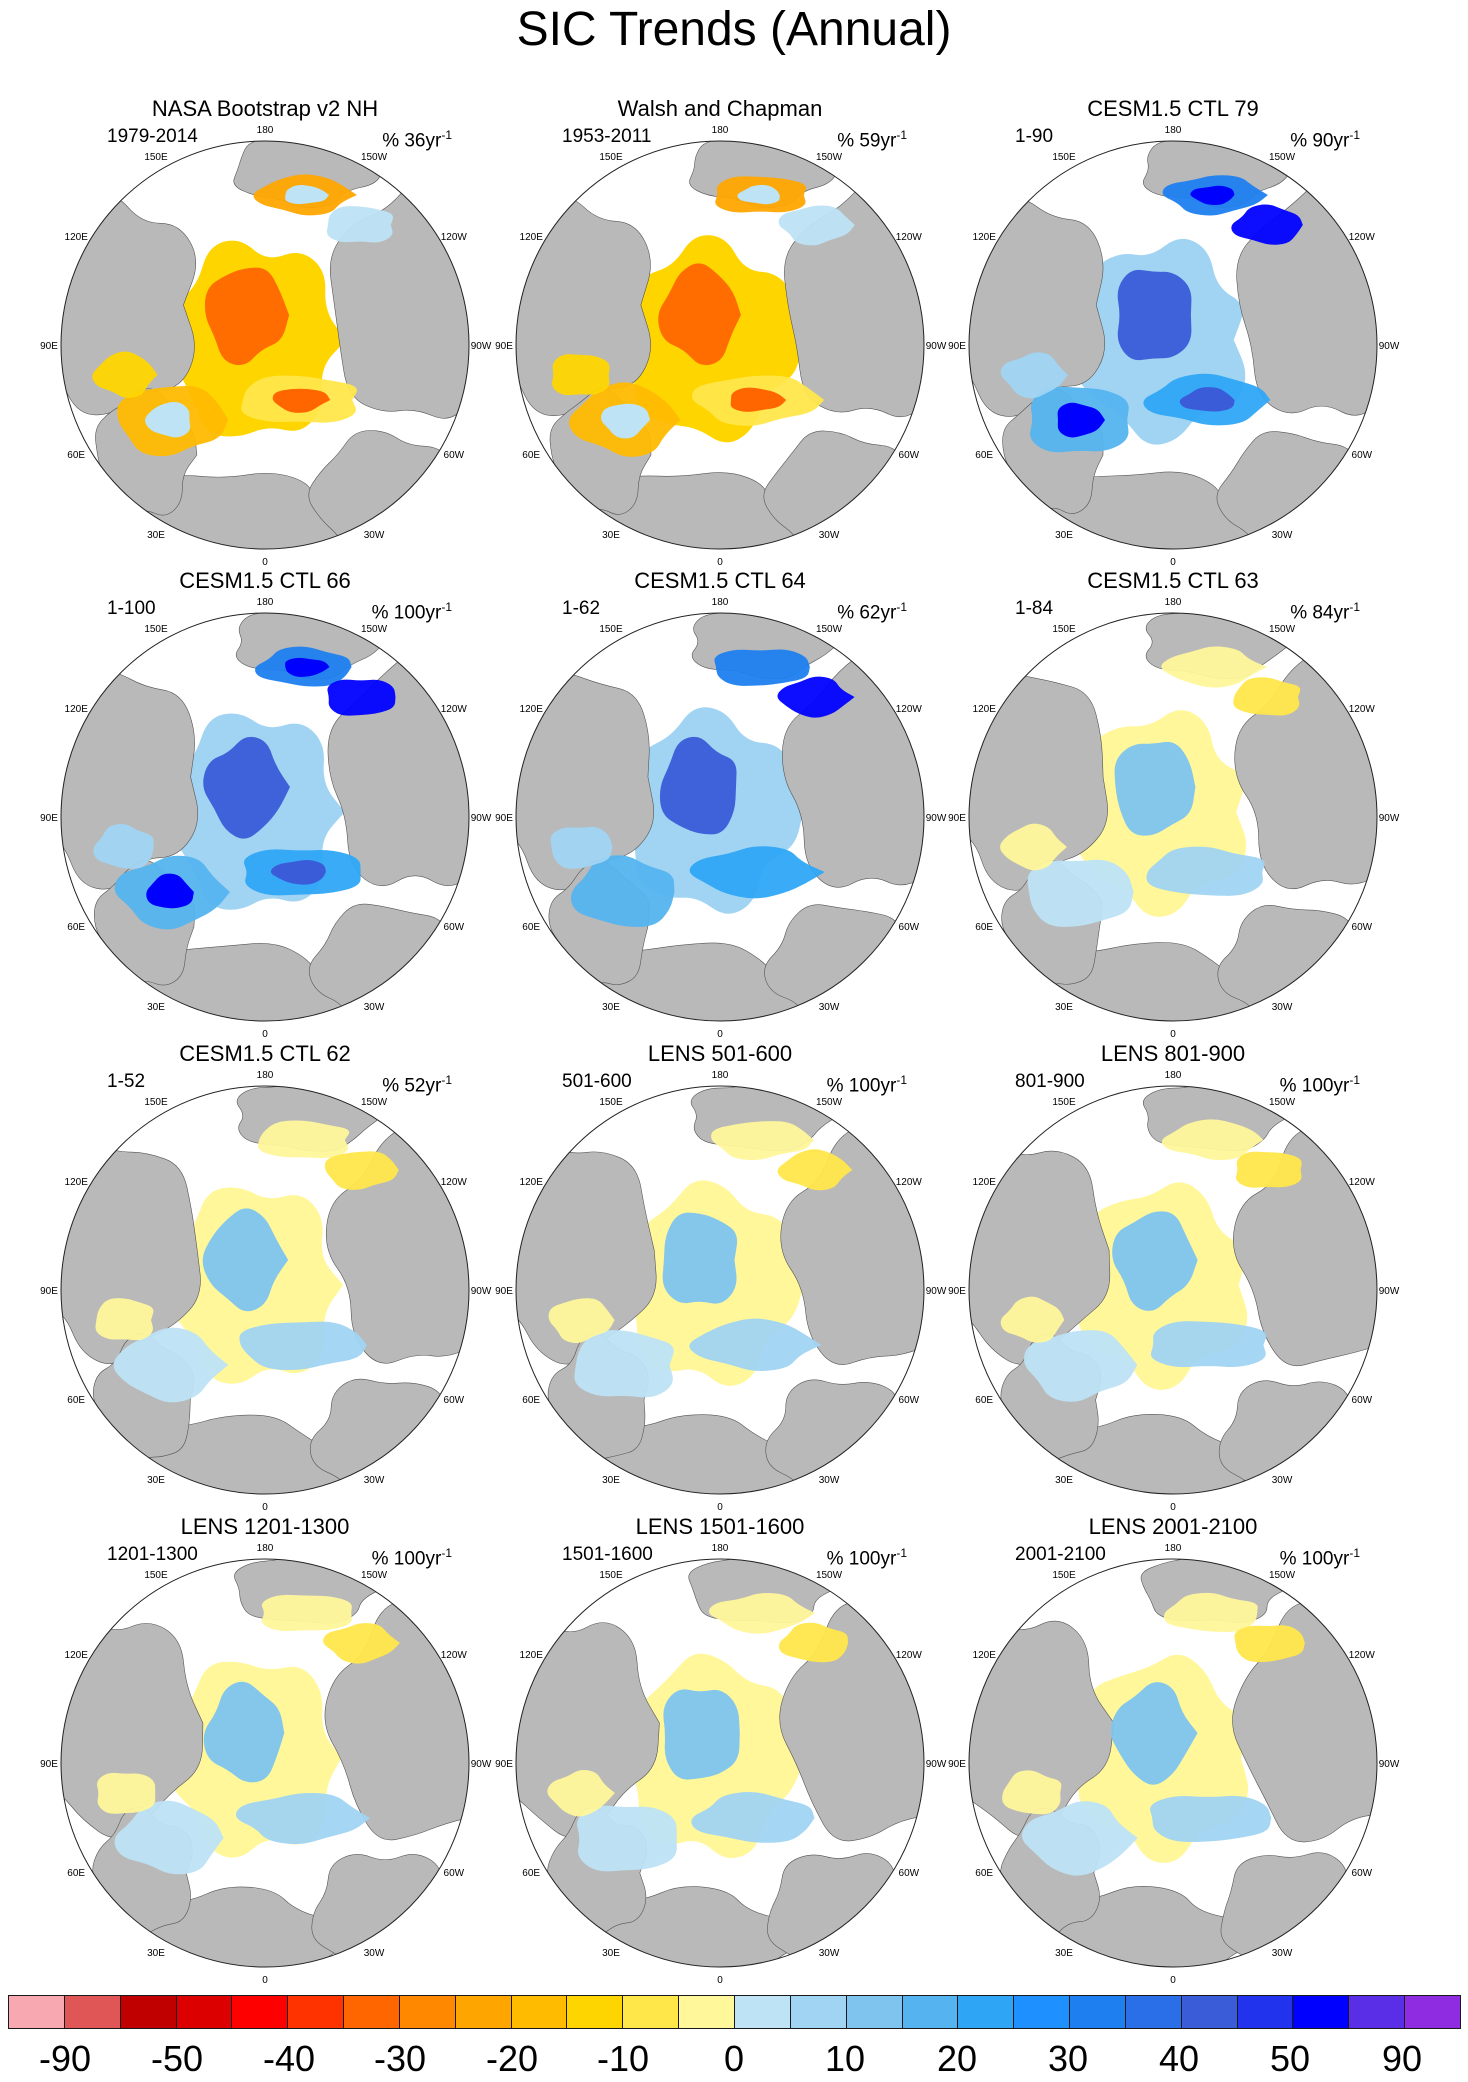  What do you see at coordinates (872, 610) in the screenshot?
I see `panel-rate: % 62yr-1` at bounding box center [872, 610].